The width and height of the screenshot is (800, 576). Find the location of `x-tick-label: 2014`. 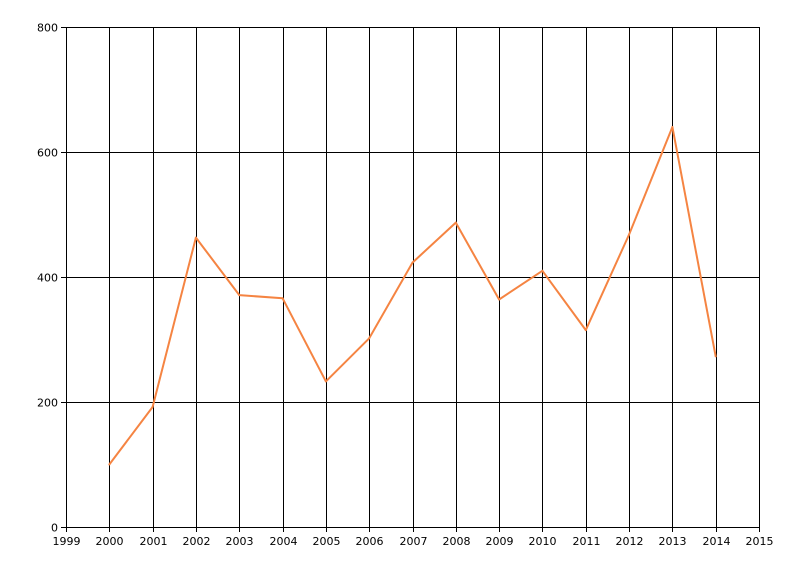

x-tick-label: 2014 is located at coordinates (717, 541).